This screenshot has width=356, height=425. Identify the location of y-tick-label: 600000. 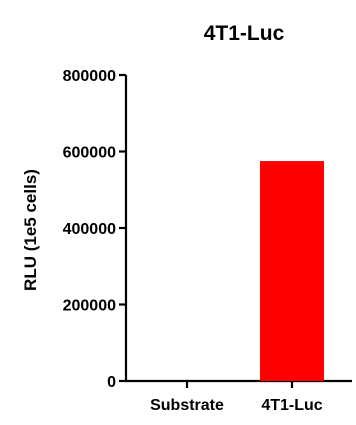
(89, 153).